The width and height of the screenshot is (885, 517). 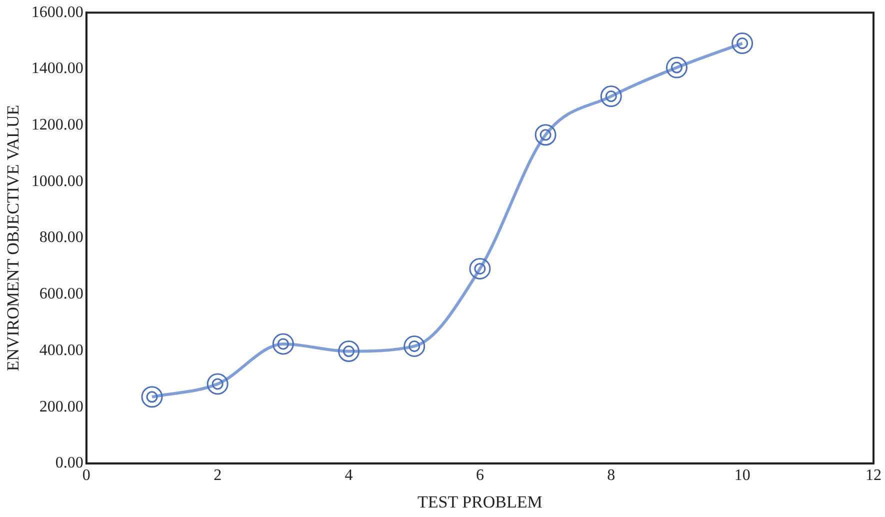 What do you see at coordinates (348, 475) in the screenshot?
I see `x-tick-label: 4` at bounding box center [348, 475].